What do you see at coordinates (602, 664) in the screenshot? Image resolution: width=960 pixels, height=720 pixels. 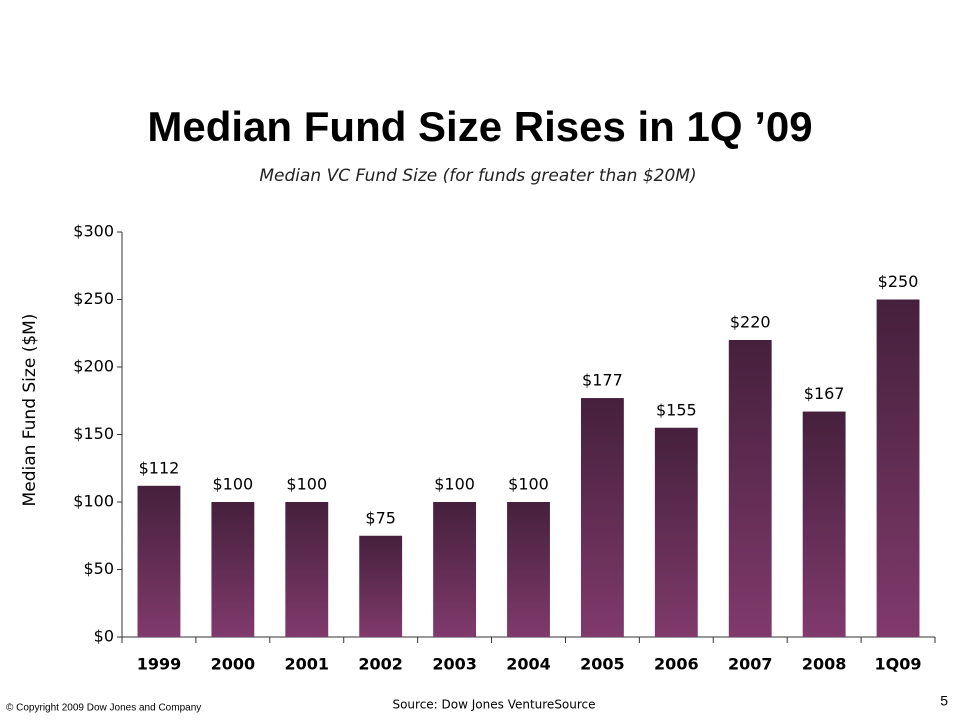 I see `x-tick-label: 2005` at bounding box center [602, 664].